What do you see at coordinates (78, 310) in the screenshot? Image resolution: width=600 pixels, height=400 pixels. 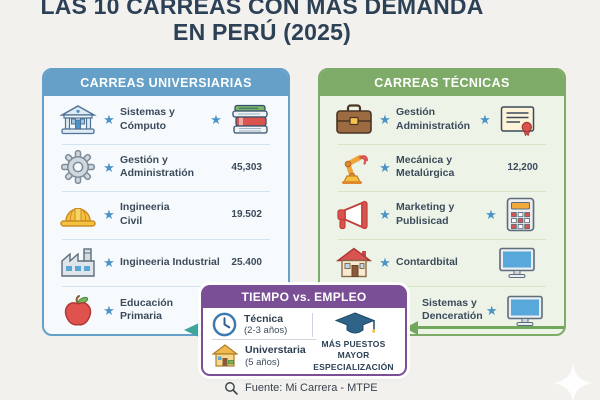 I see `apple-icon` at bounding box center [78, 310].